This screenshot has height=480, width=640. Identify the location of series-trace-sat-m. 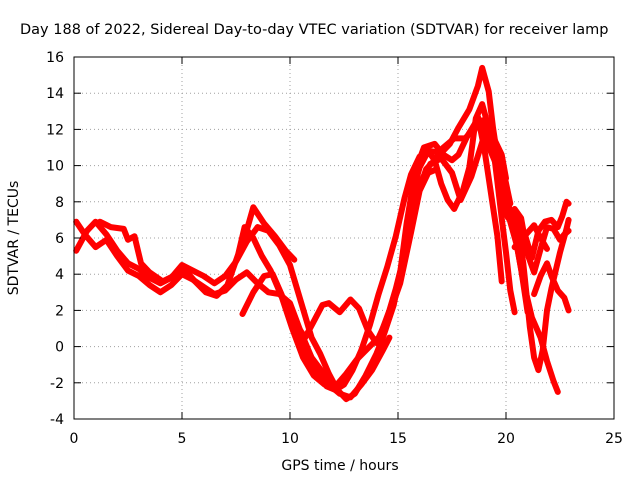
(544, 229).